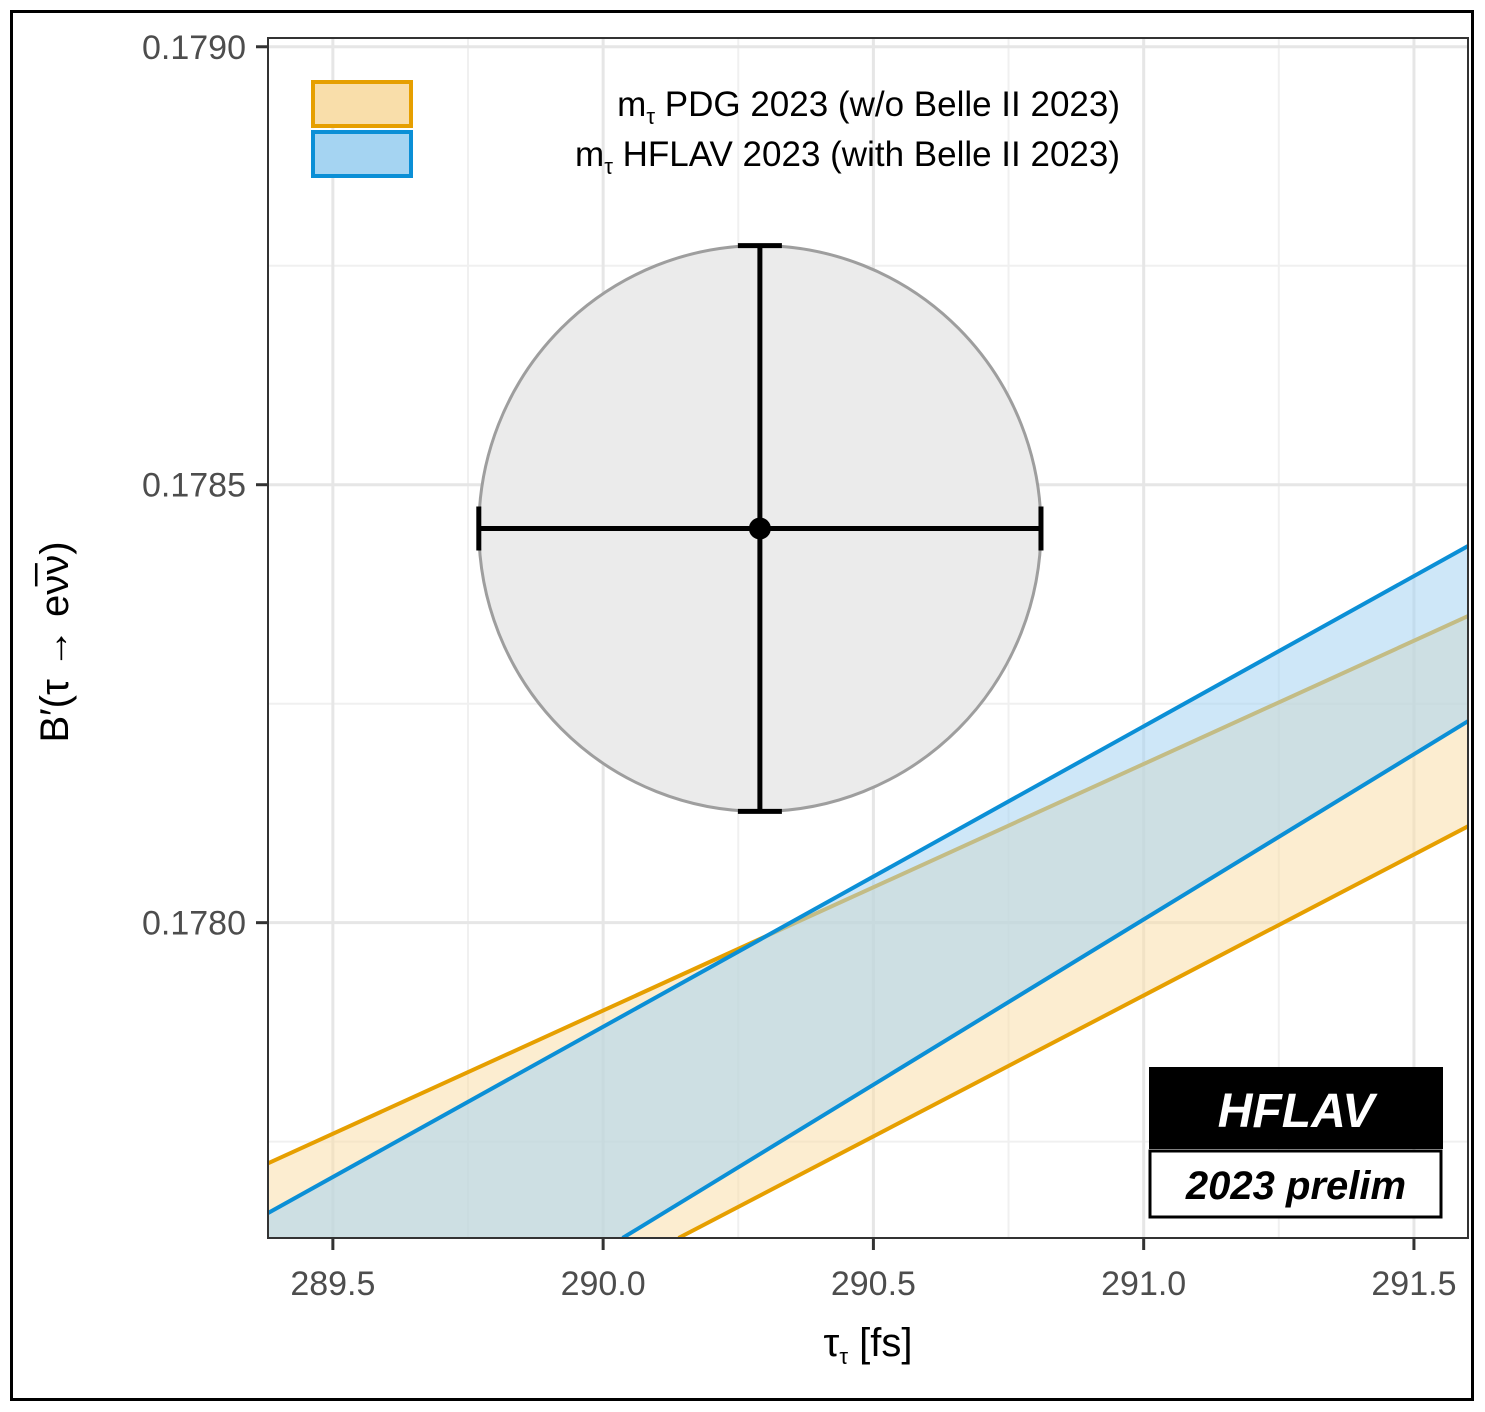 This screenshot has height=1412, width=1485. Describe the element at coordinates (887, 104) in the screenshot. I see `legend-label-name: PDG 2023 (w/o Belle II 2023)` at that location.